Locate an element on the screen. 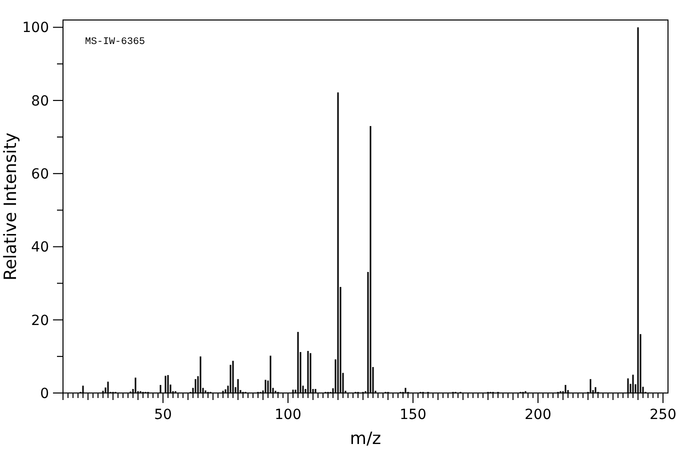  y-tick-label: 100 is located at coordinates (35, 28).